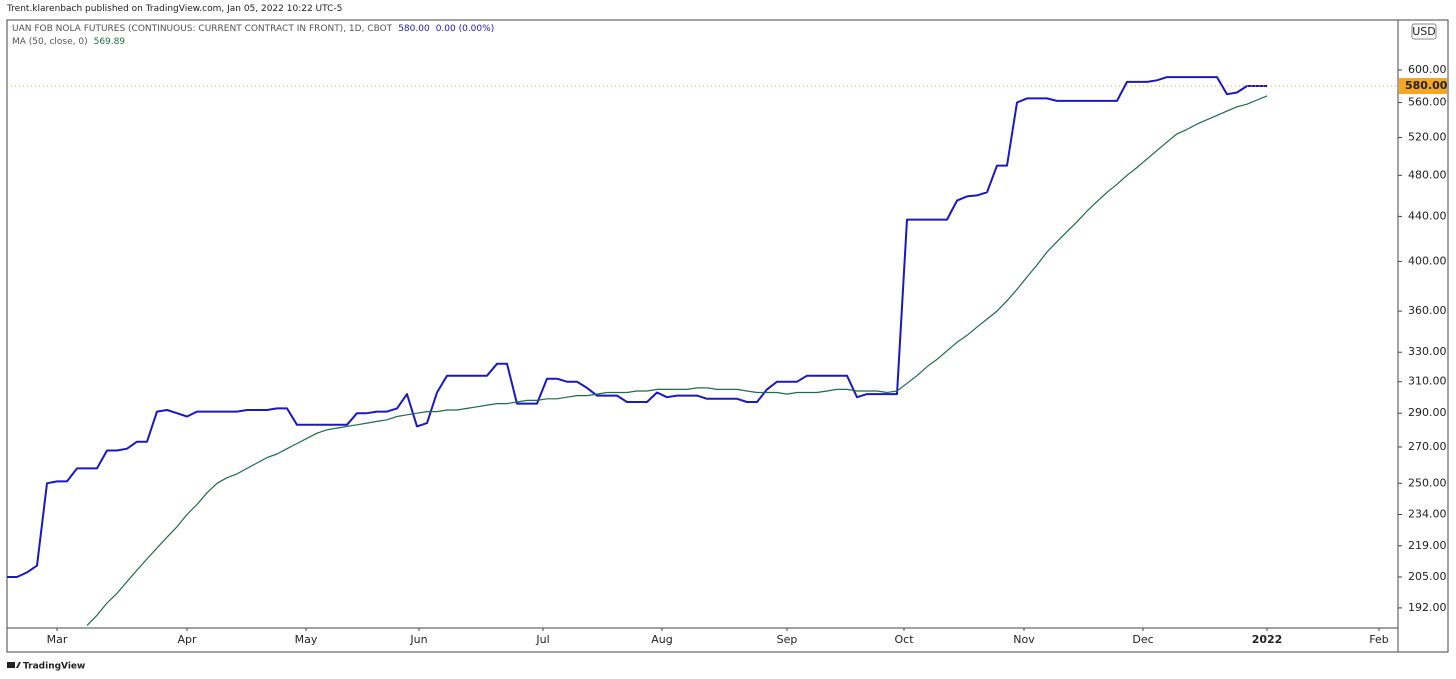 This screenshot has width=1456, height=679. What do you see at coordinates (904, 639) in the screenshot?
I see `x-tick-label: Oct` at bounding box center [904, 639].